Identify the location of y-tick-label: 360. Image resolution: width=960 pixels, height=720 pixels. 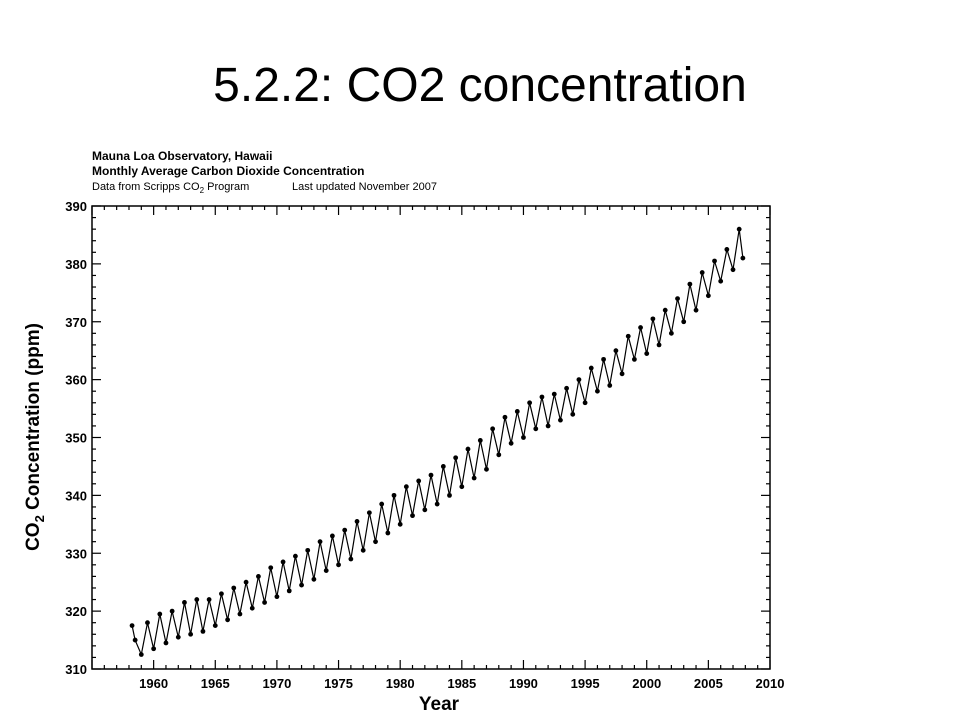
(76, 380).